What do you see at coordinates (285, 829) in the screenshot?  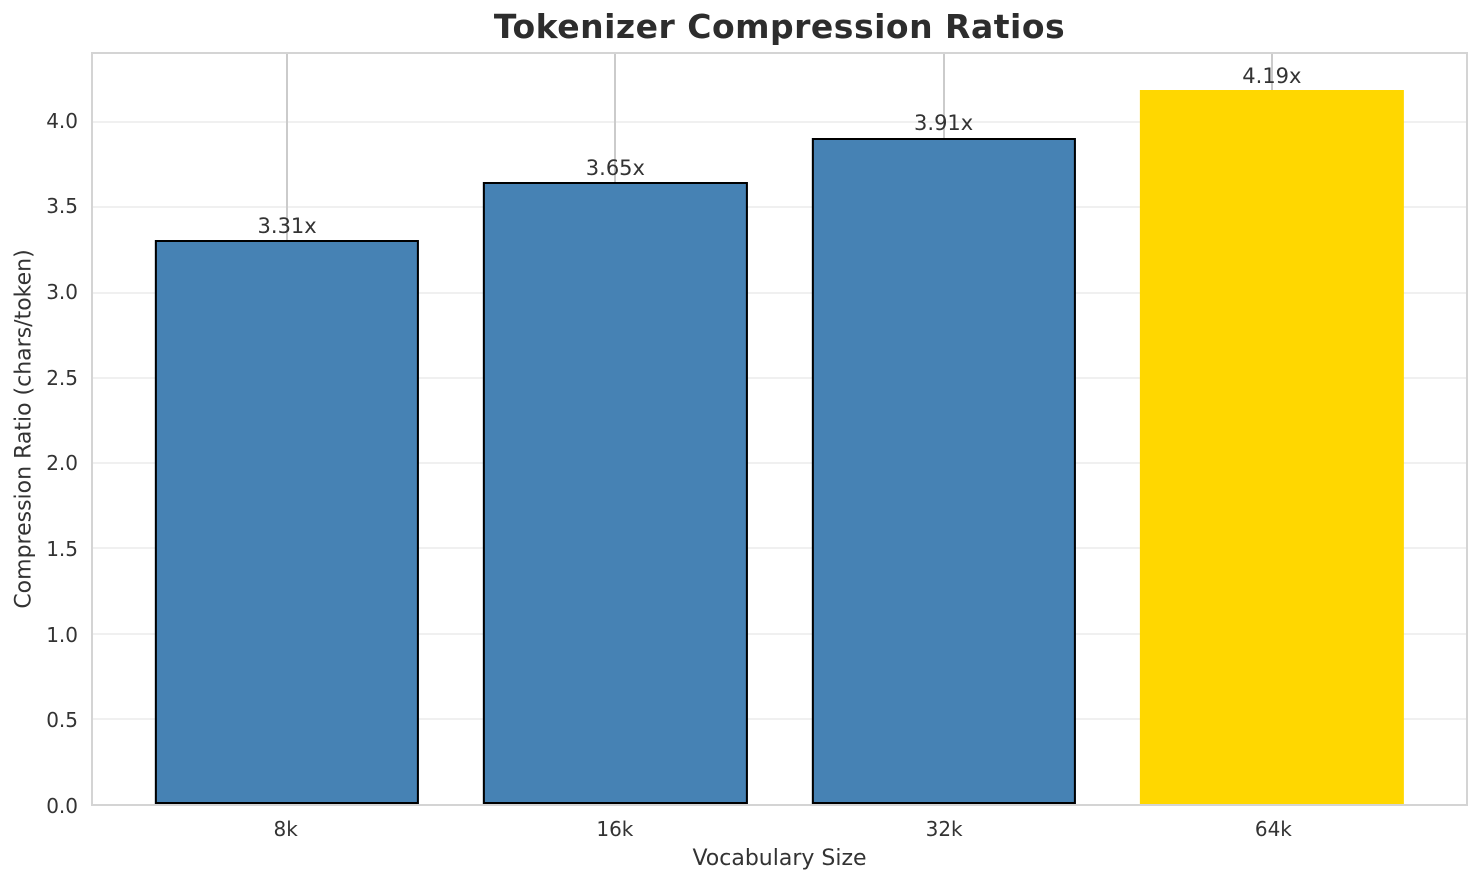 I see `x-tick-label: 8k` at bounding box center [285, 829].